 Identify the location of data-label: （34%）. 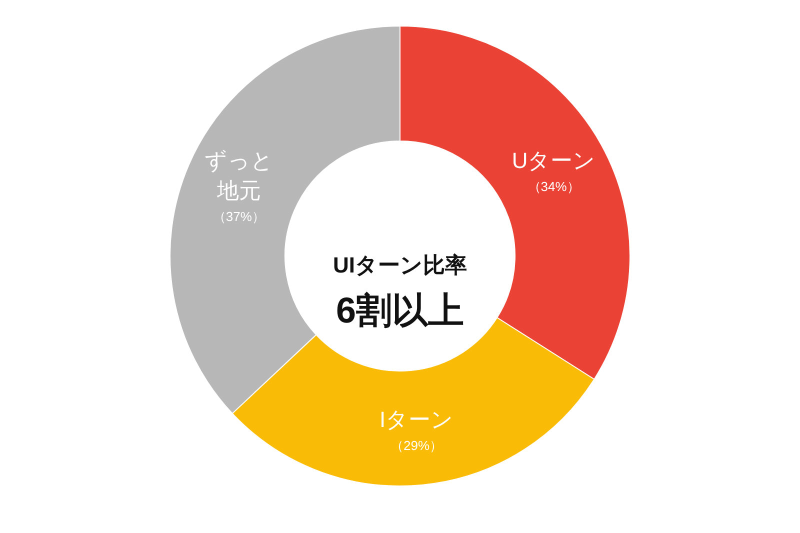
(554, 186).